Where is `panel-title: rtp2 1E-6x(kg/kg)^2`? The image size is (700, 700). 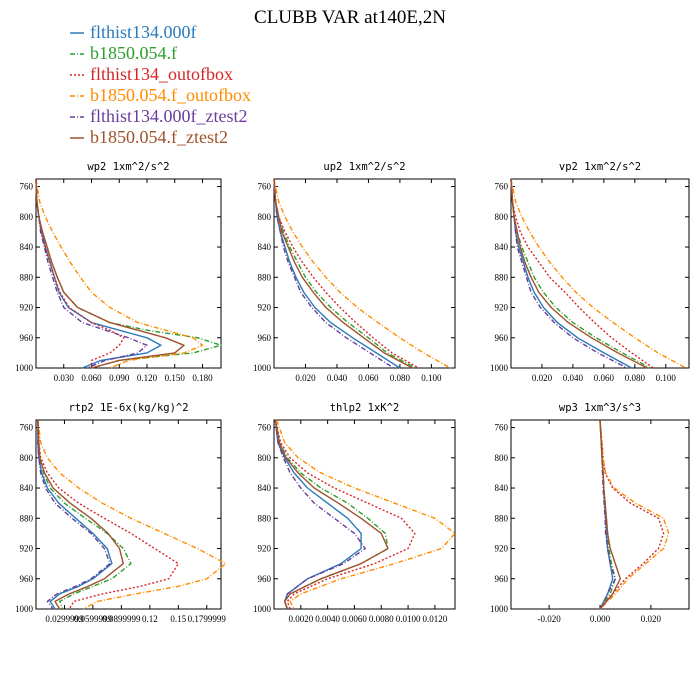
panel-title: rtp2 1E-6x(kg/kg)^2 is located at coordinates (128, 408).